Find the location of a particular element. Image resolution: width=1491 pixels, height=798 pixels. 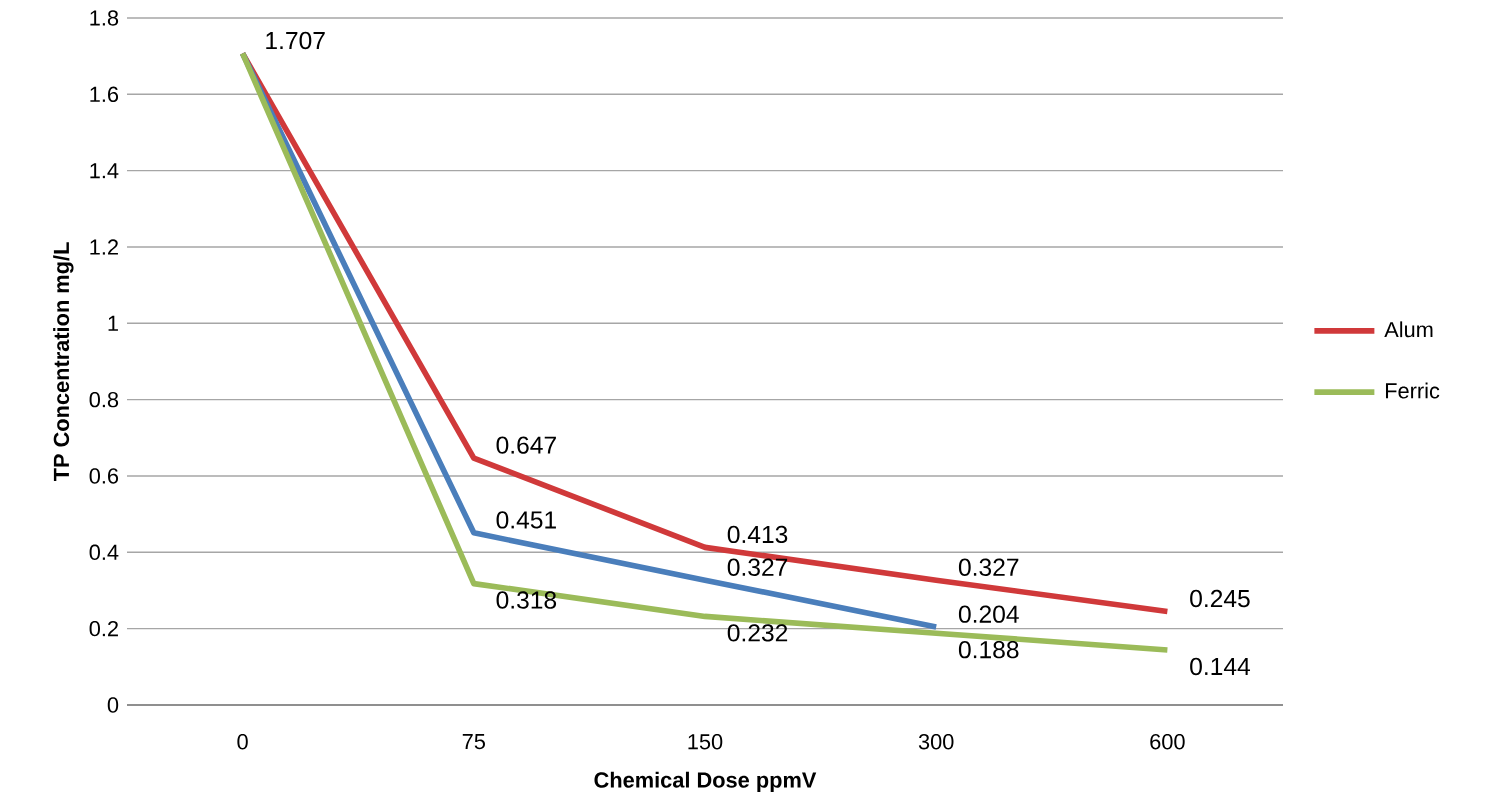

y-tick-label: 1.8 is located at coordinates (104, 18).